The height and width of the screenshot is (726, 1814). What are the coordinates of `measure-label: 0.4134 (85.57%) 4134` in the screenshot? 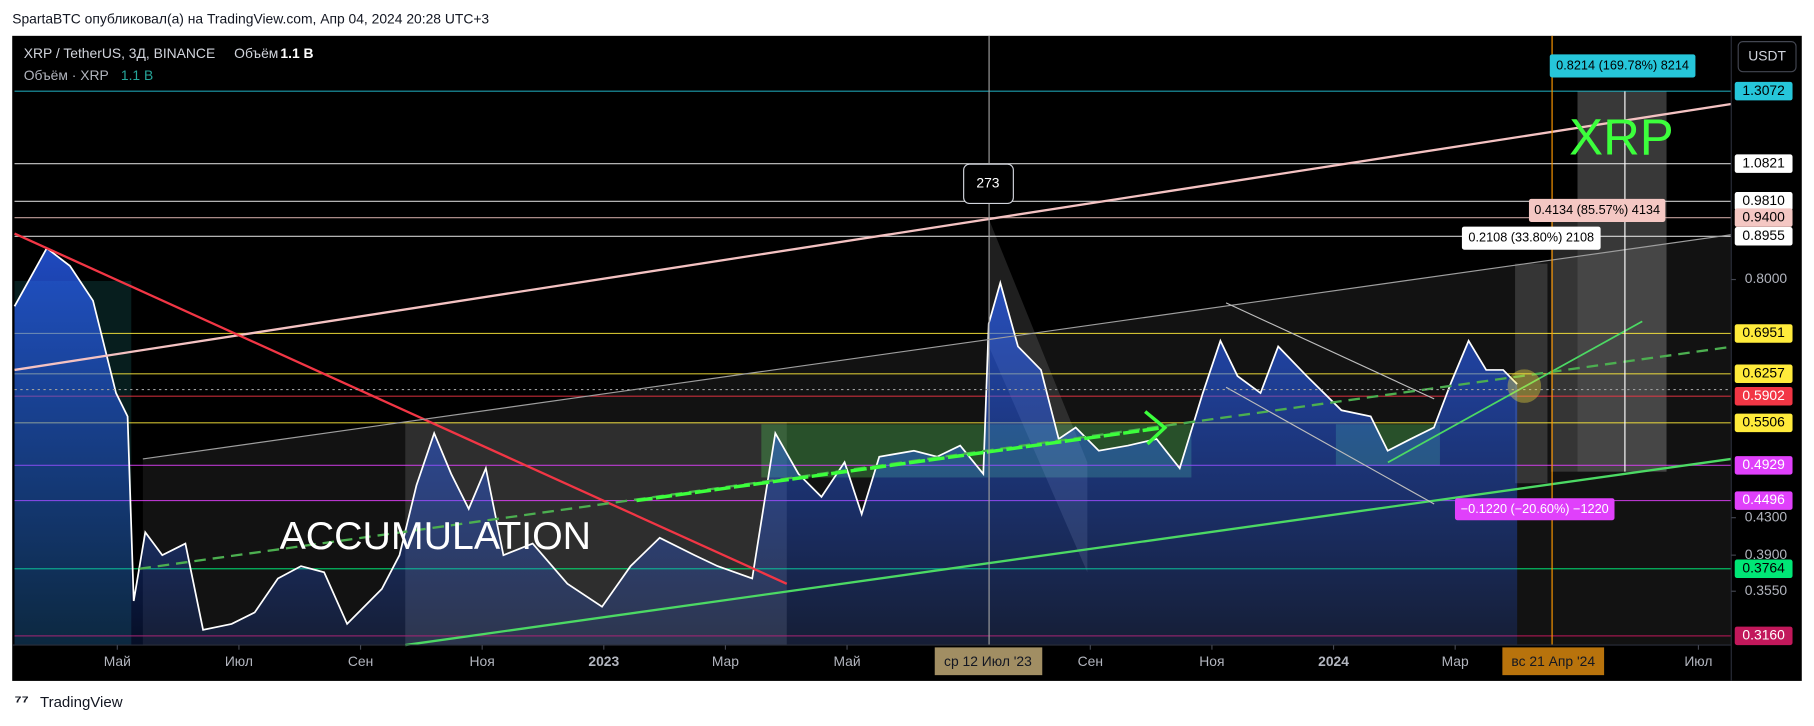 It's located at (1597, 209).